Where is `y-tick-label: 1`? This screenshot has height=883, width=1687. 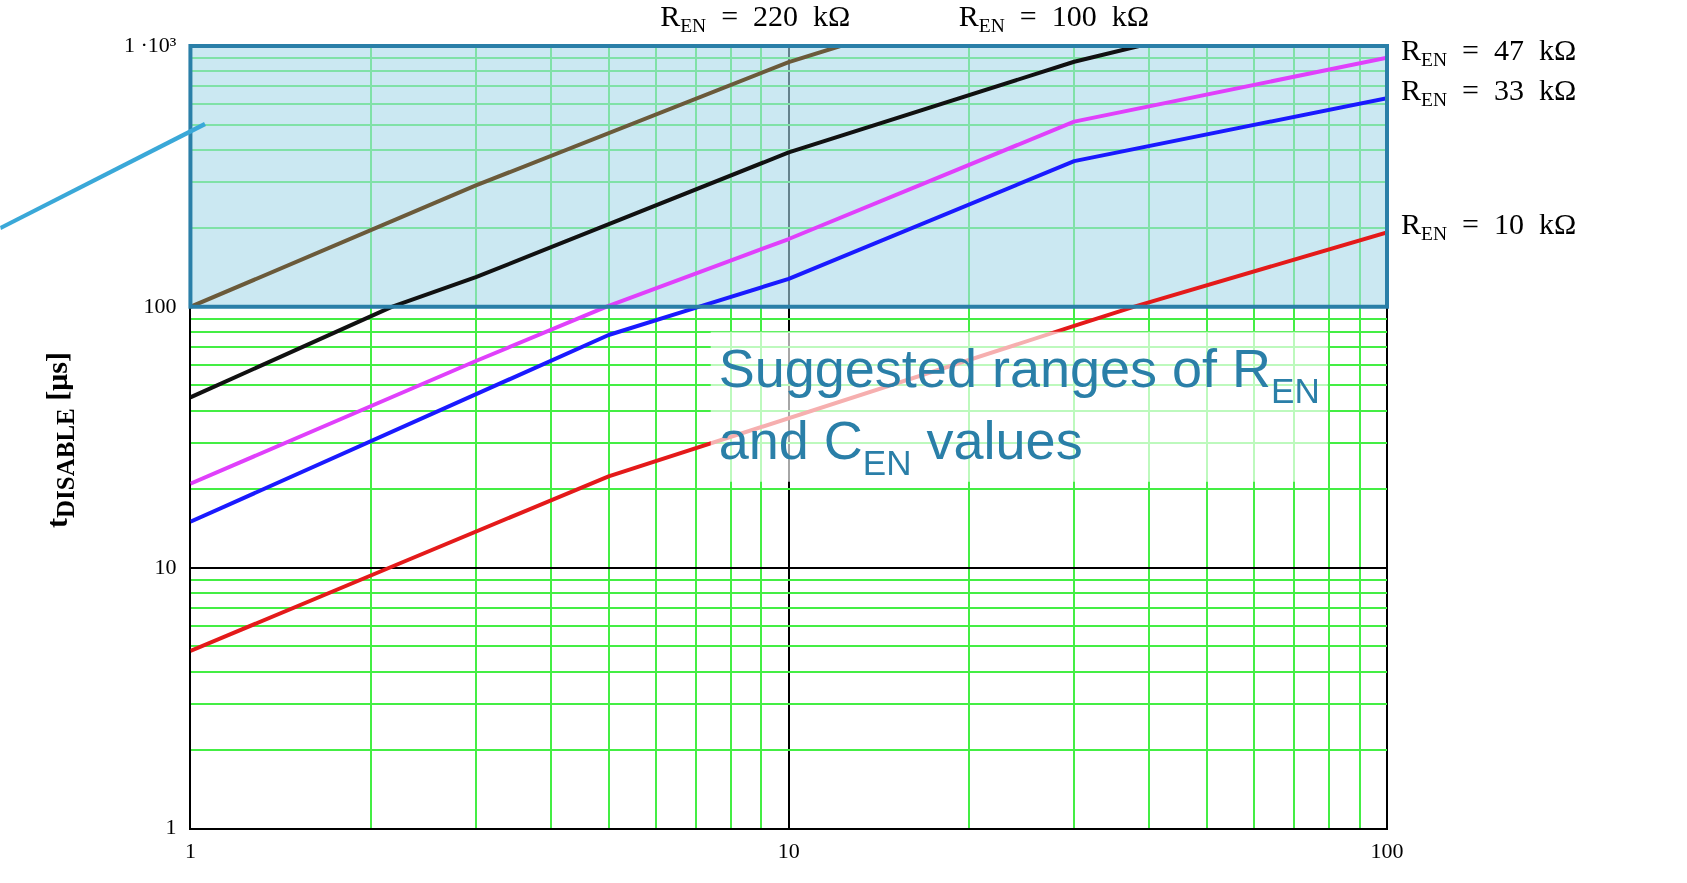
y-tick-label: 1 is located at coordinates (171, 827).